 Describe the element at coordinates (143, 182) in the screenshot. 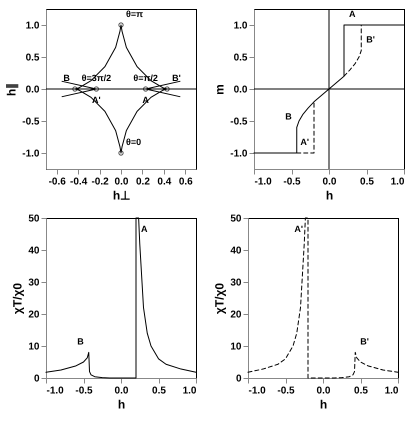

I see `x-tick-label: 0.2` at that location.